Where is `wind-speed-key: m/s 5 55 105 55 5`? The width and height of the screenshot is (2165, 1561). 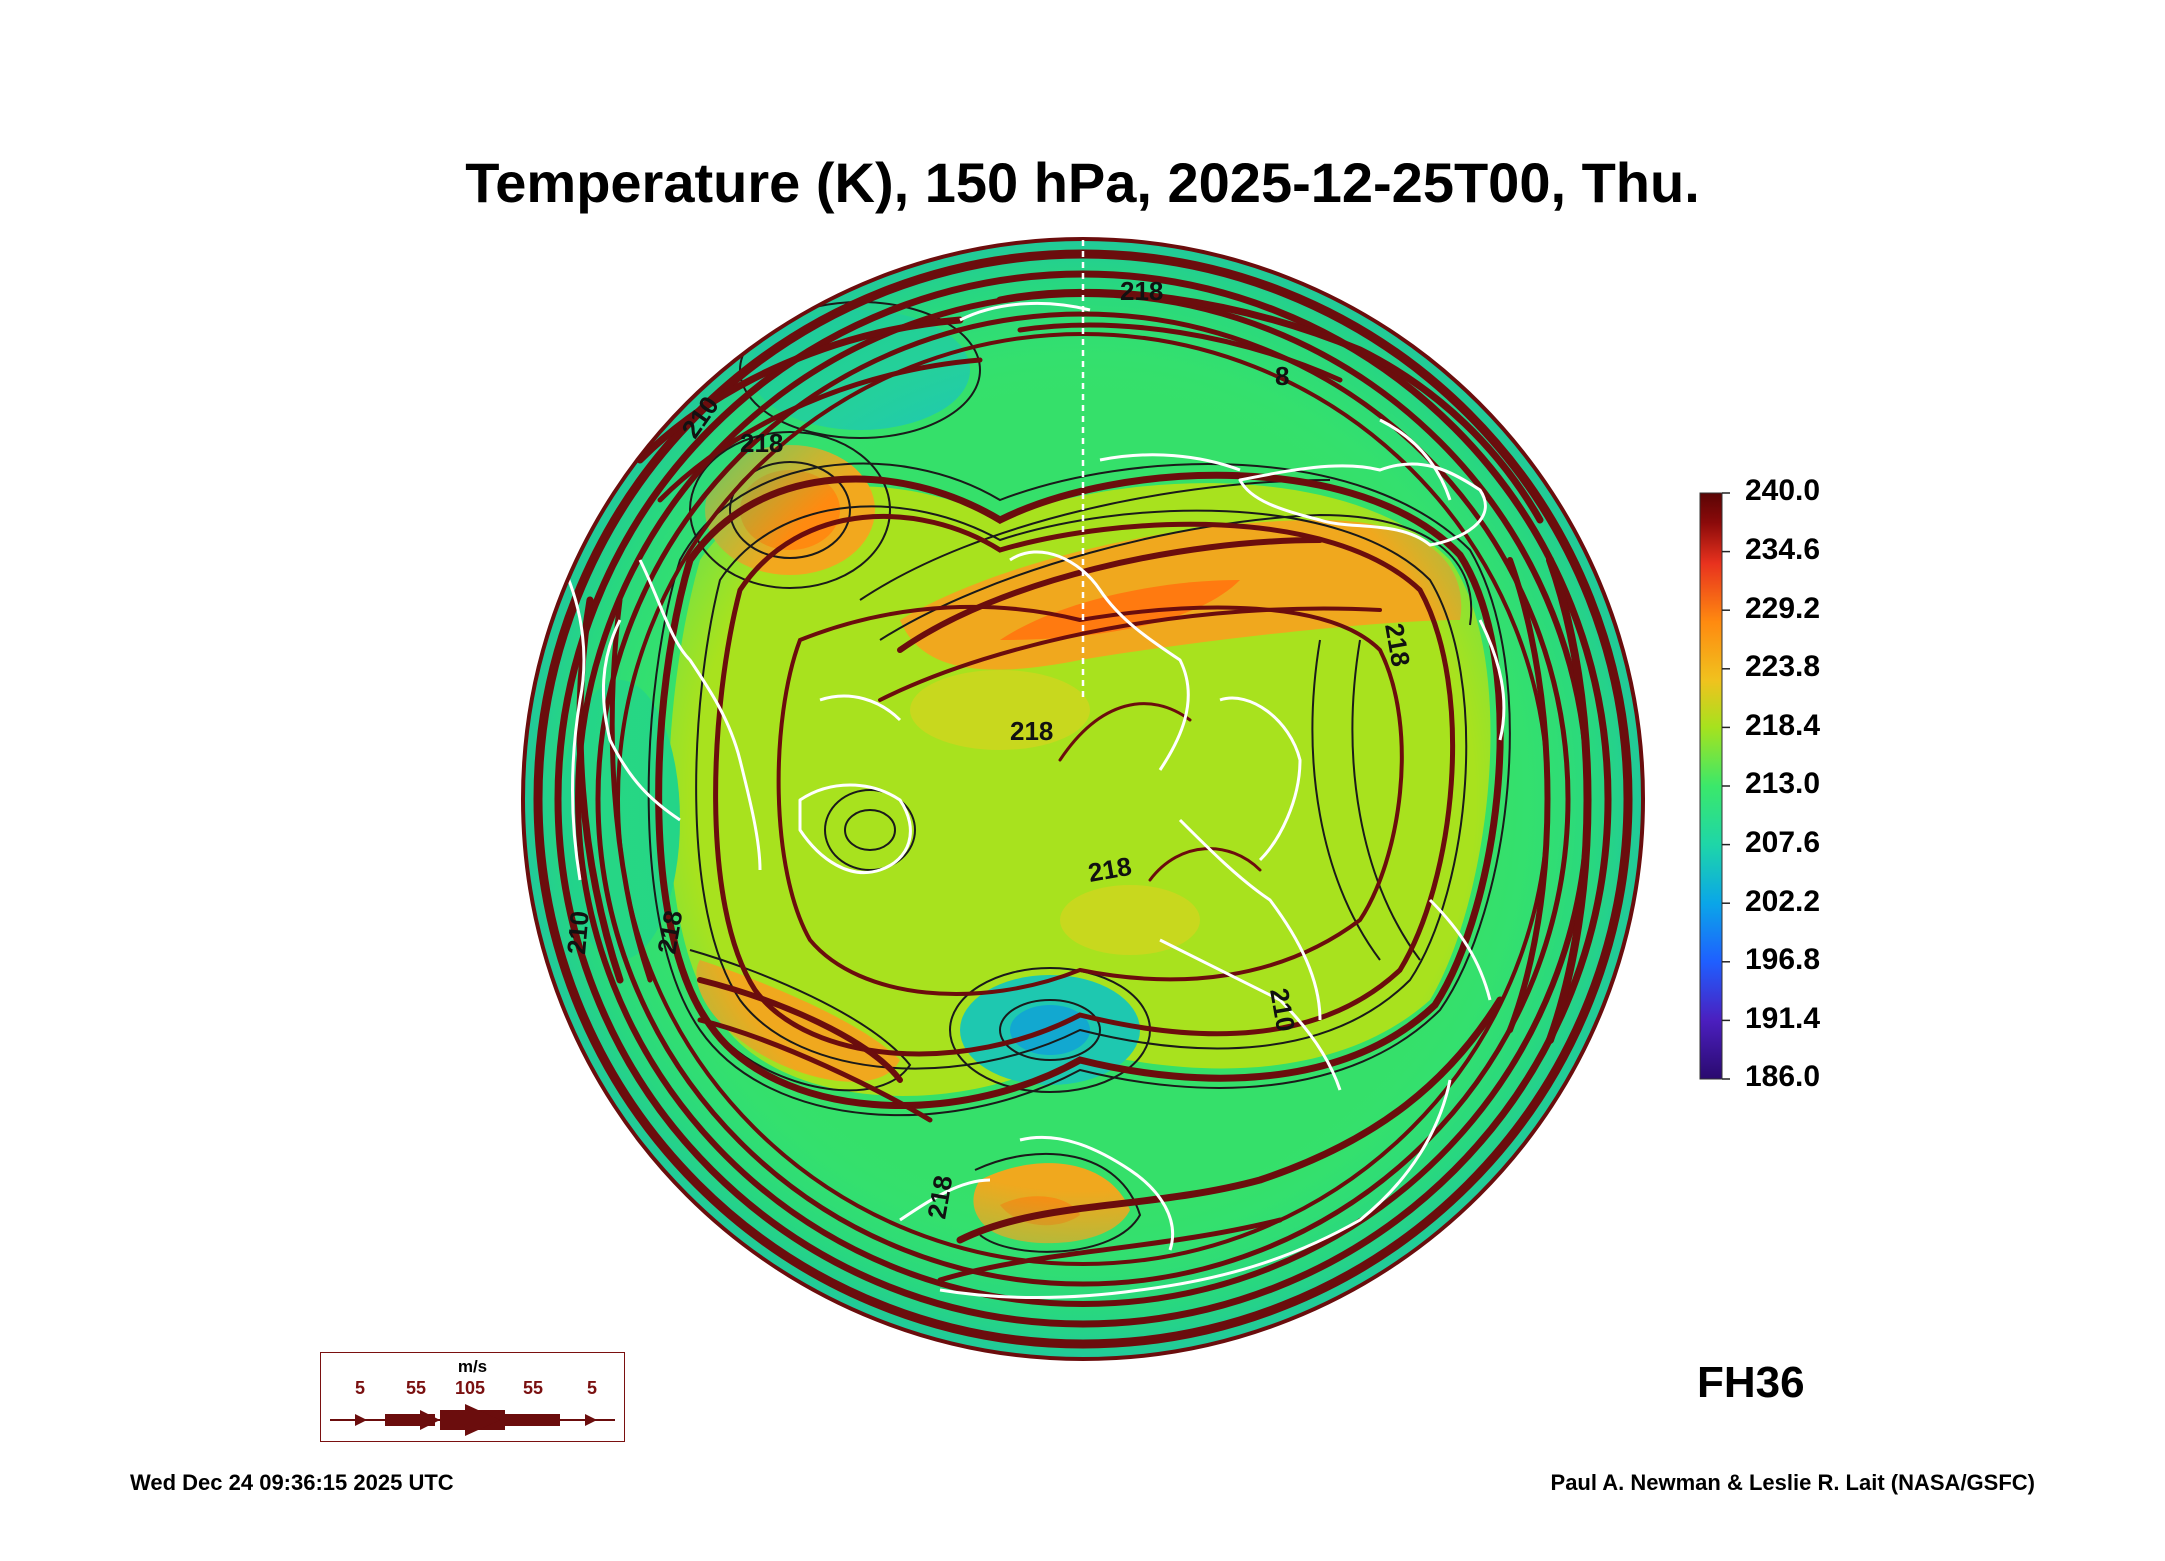 wind-speed-key: m/s 5 55 105 55 5 is located at coordinates (472, 1397).